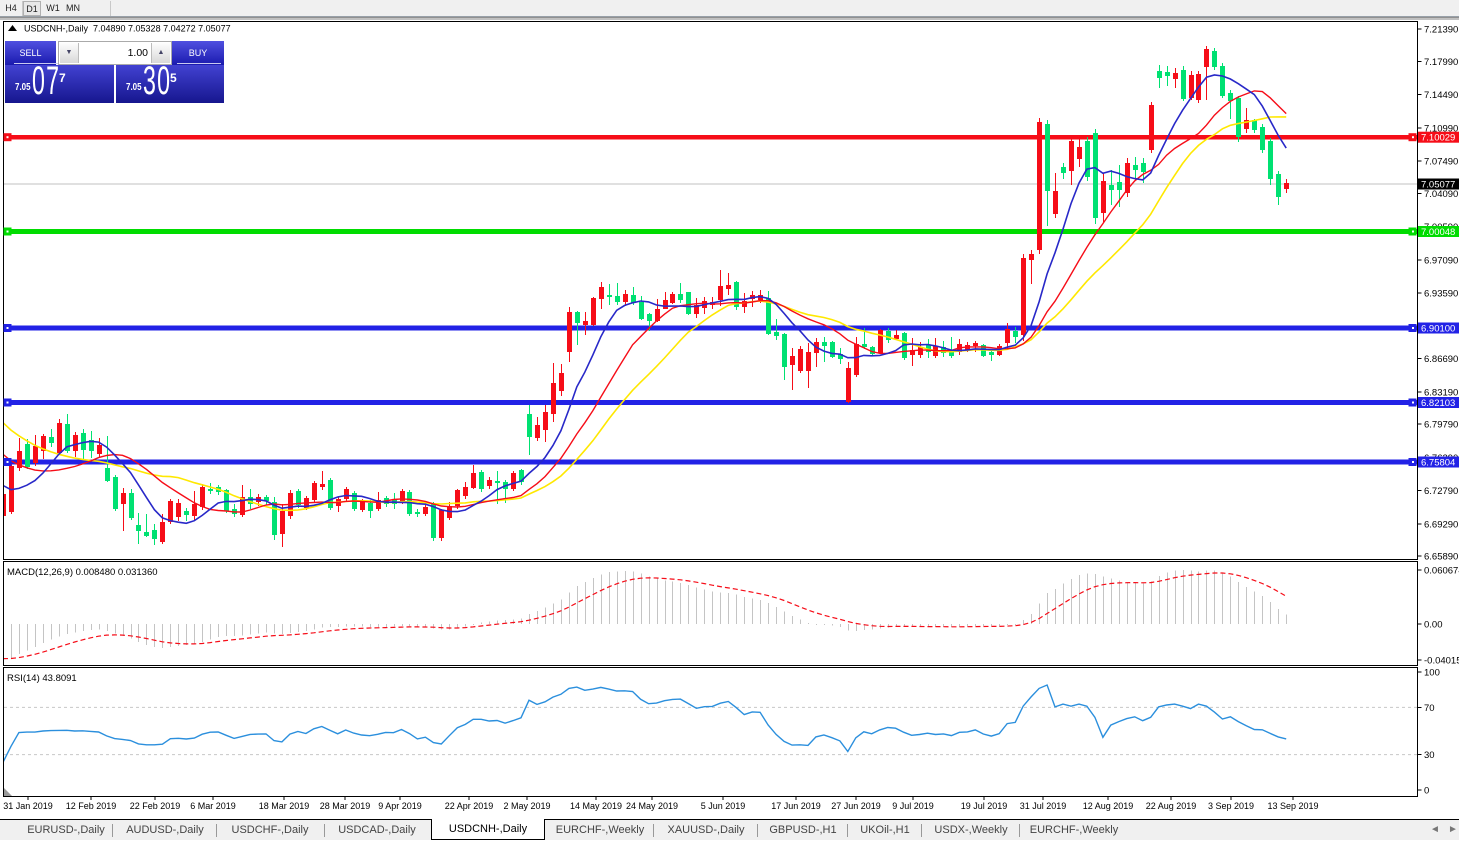 The image size is (1459, 845). What do you see at coordinates (1171, 806) in the screenshot?
I see `svg-text: 22 Aug 2019` at bounding box center [1171, 806].